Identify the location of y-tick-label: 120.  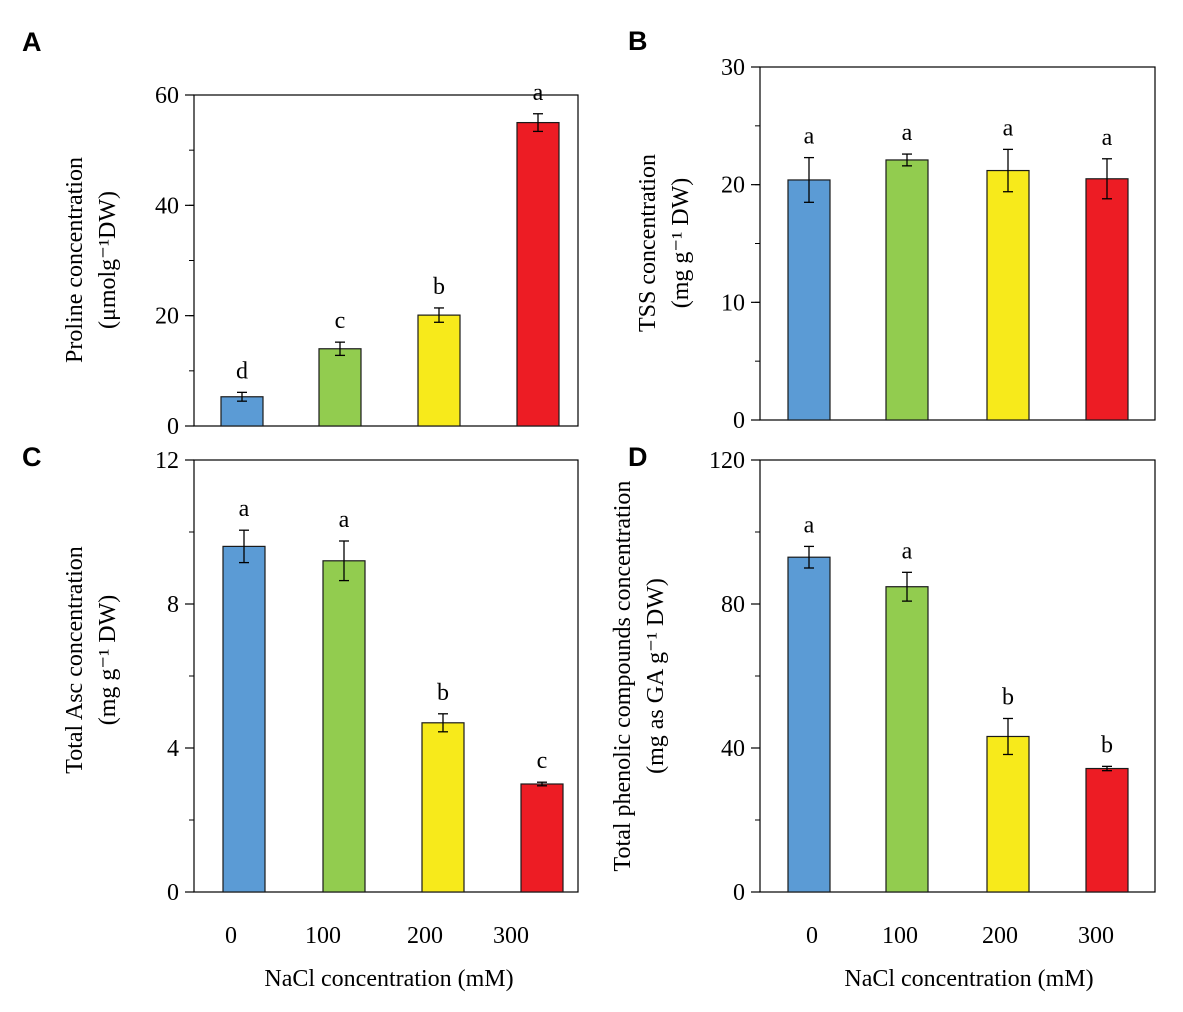
(727, 461).